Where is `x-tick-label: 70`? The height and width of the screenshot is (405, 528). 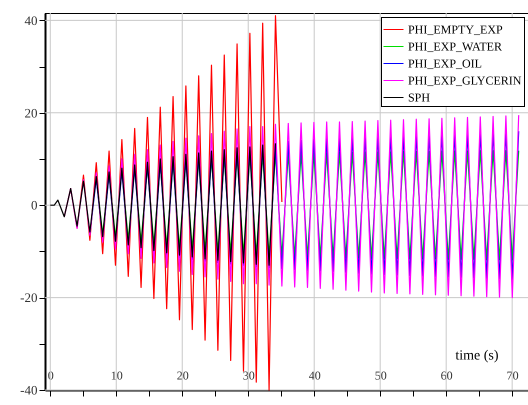 x-tick-label: 70 is located at coordinates (512, 375).